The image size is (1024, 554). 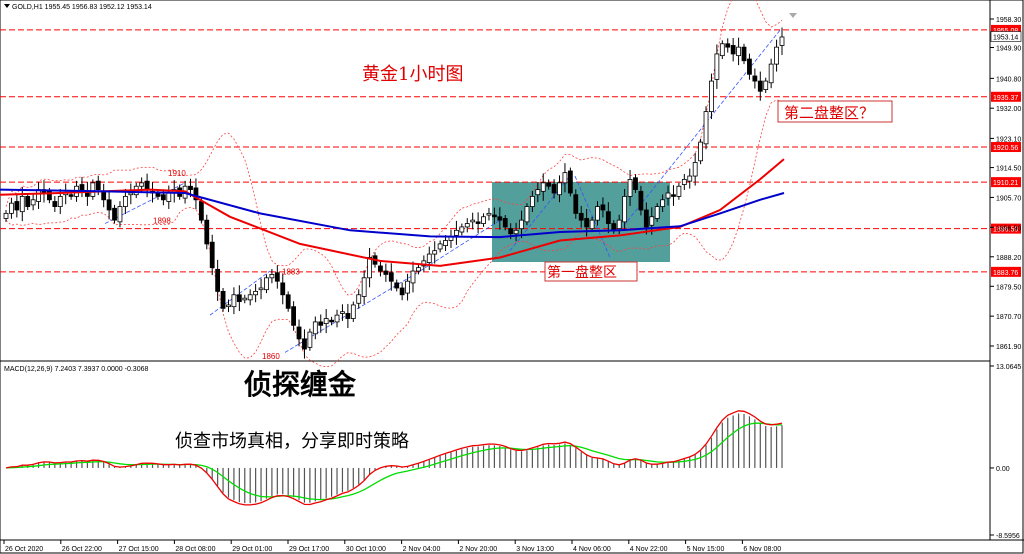 What do you see at coordinates (592, 549) in the screenshot?
I see `x-tick-label: 4 Nov 06:00` at bounding box center [592, 549].